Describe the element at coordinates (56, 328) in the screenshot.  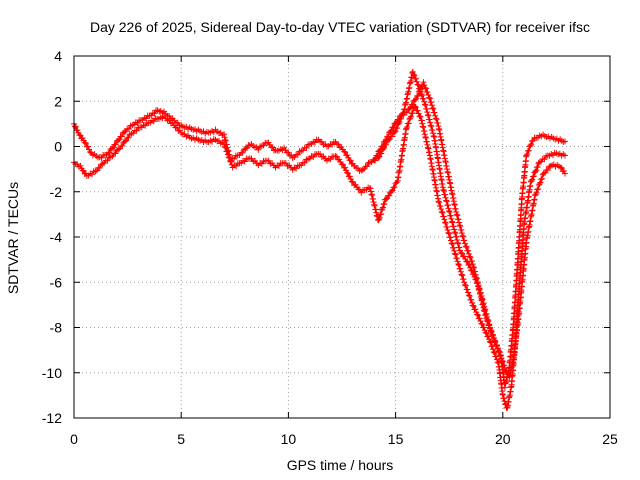
I see `y-tick-label: -8` at that location.